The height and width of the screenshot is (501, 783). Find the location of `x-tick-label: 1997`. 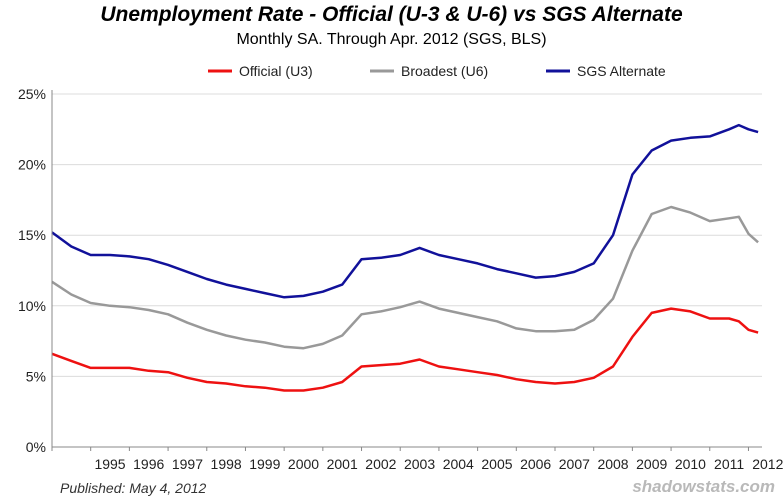

x-tick-label: 1997 is located at coordinates (187, 464).